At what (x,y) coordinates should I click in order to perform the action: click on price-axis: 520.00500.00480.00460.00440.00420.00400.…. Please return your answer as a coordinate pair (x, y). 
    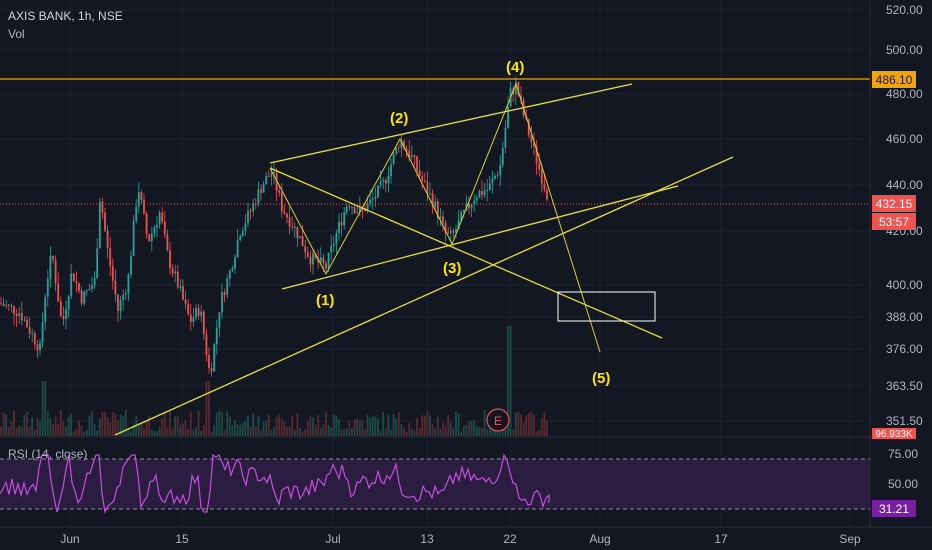
    Looking at the image, I should click on (904, 215).